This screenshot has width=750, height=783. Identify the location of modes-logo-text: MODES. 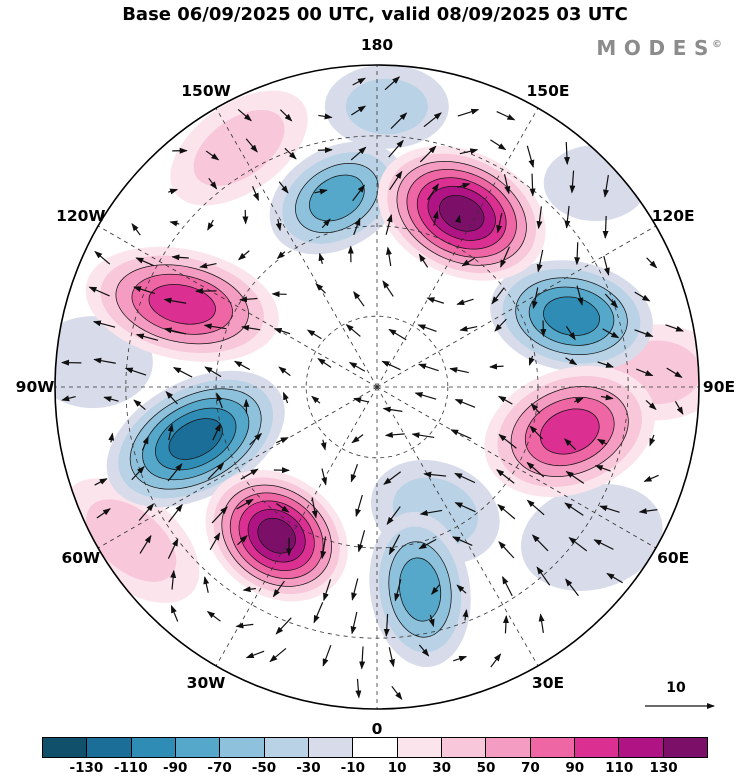
(656, 48).